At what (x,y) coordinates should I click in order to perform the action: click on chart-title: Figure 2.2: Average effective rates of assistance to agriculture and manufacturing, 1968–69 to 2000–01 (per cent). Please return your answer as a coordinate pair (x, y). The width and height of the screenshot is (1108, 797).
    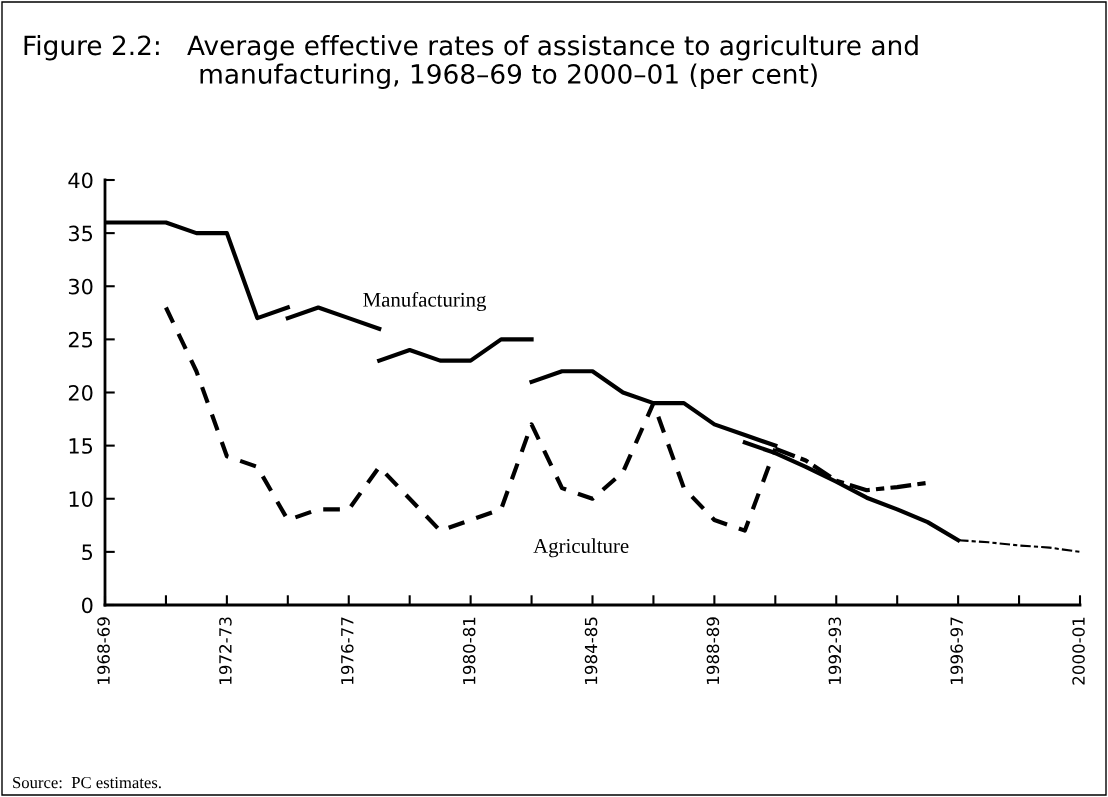
    Looking at the image, I should click on (471, 62).